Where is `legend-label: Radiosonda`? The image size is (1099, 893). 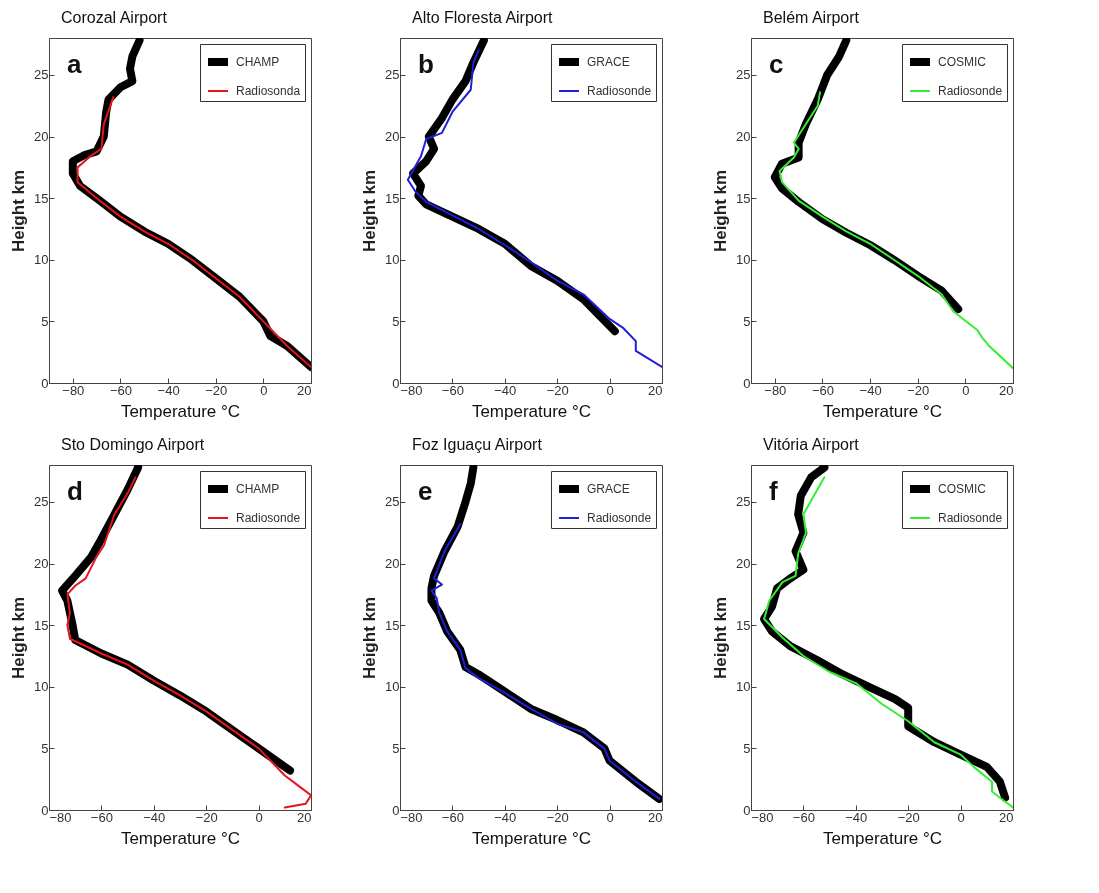
legend-label: Radiosonda is located at coordinates (268, 91).